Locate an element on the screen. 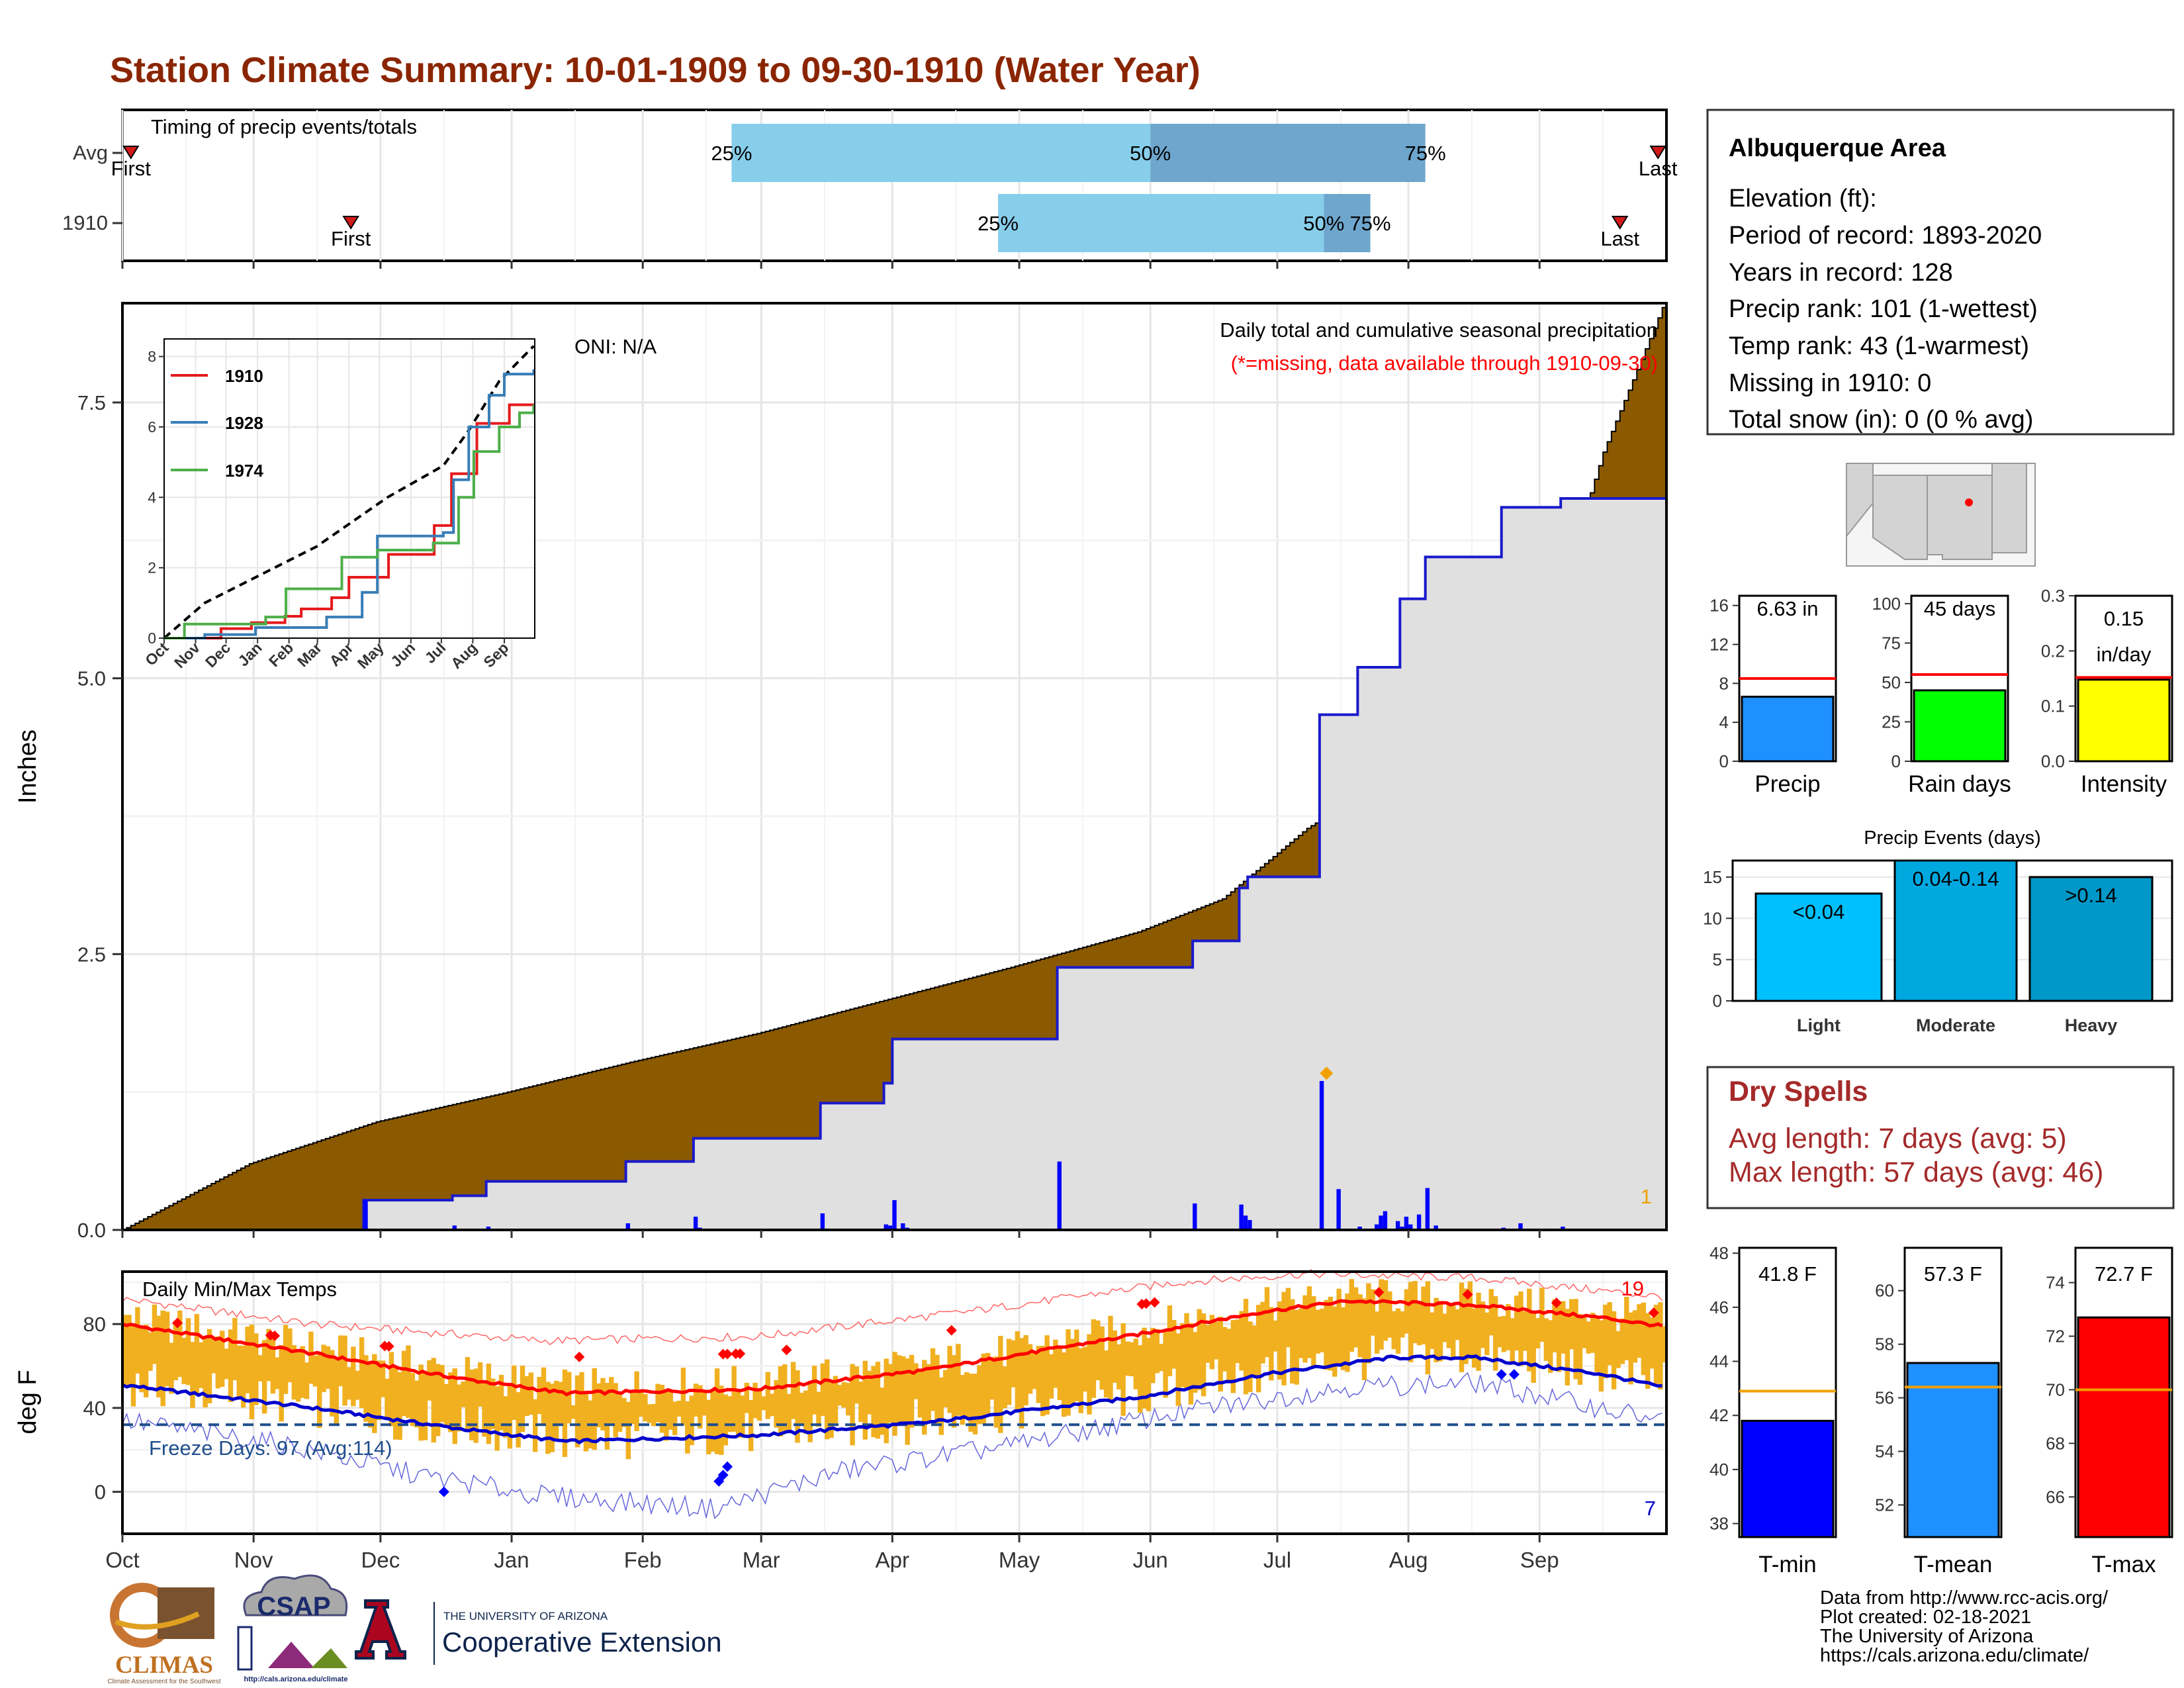 This screenshot has height=1688, width=2184. record-high-count: 19 is located at coordinates (1632, 1288).